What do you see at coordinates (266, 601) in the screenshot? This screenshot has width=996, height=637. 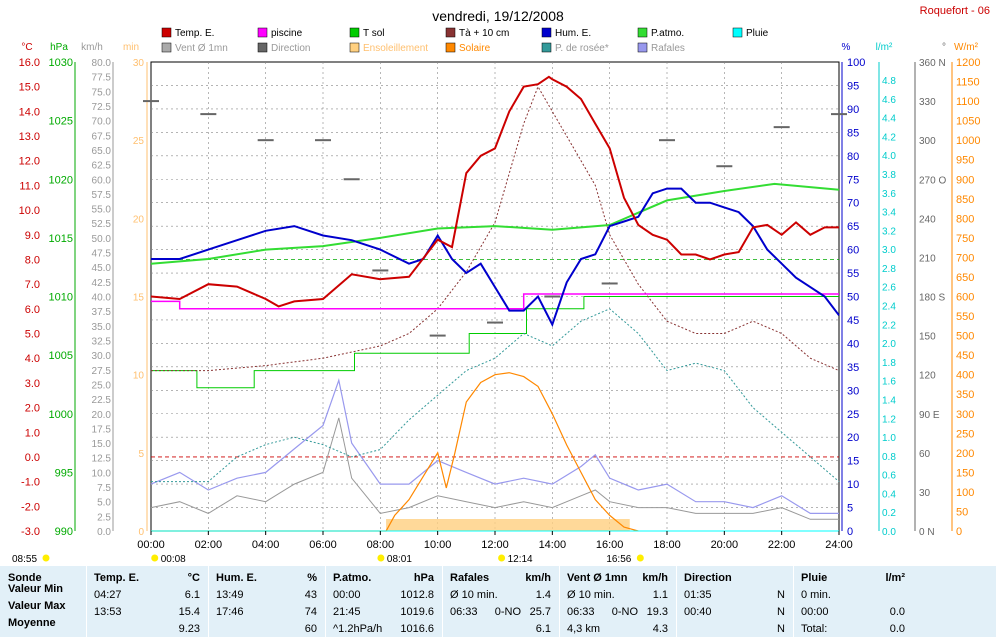 I see `summary-col-hum: Hum. E.% 13:49 43 17:46 74 60` at bounding box center [266, 601].